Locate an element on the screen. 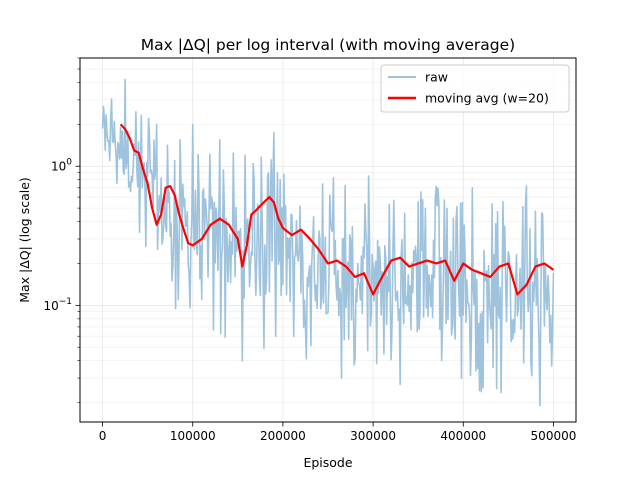 Image resolution: width=640 pixels, height=480 pixels. x-tick-label: 300000 is located at coordinates (373, 436).